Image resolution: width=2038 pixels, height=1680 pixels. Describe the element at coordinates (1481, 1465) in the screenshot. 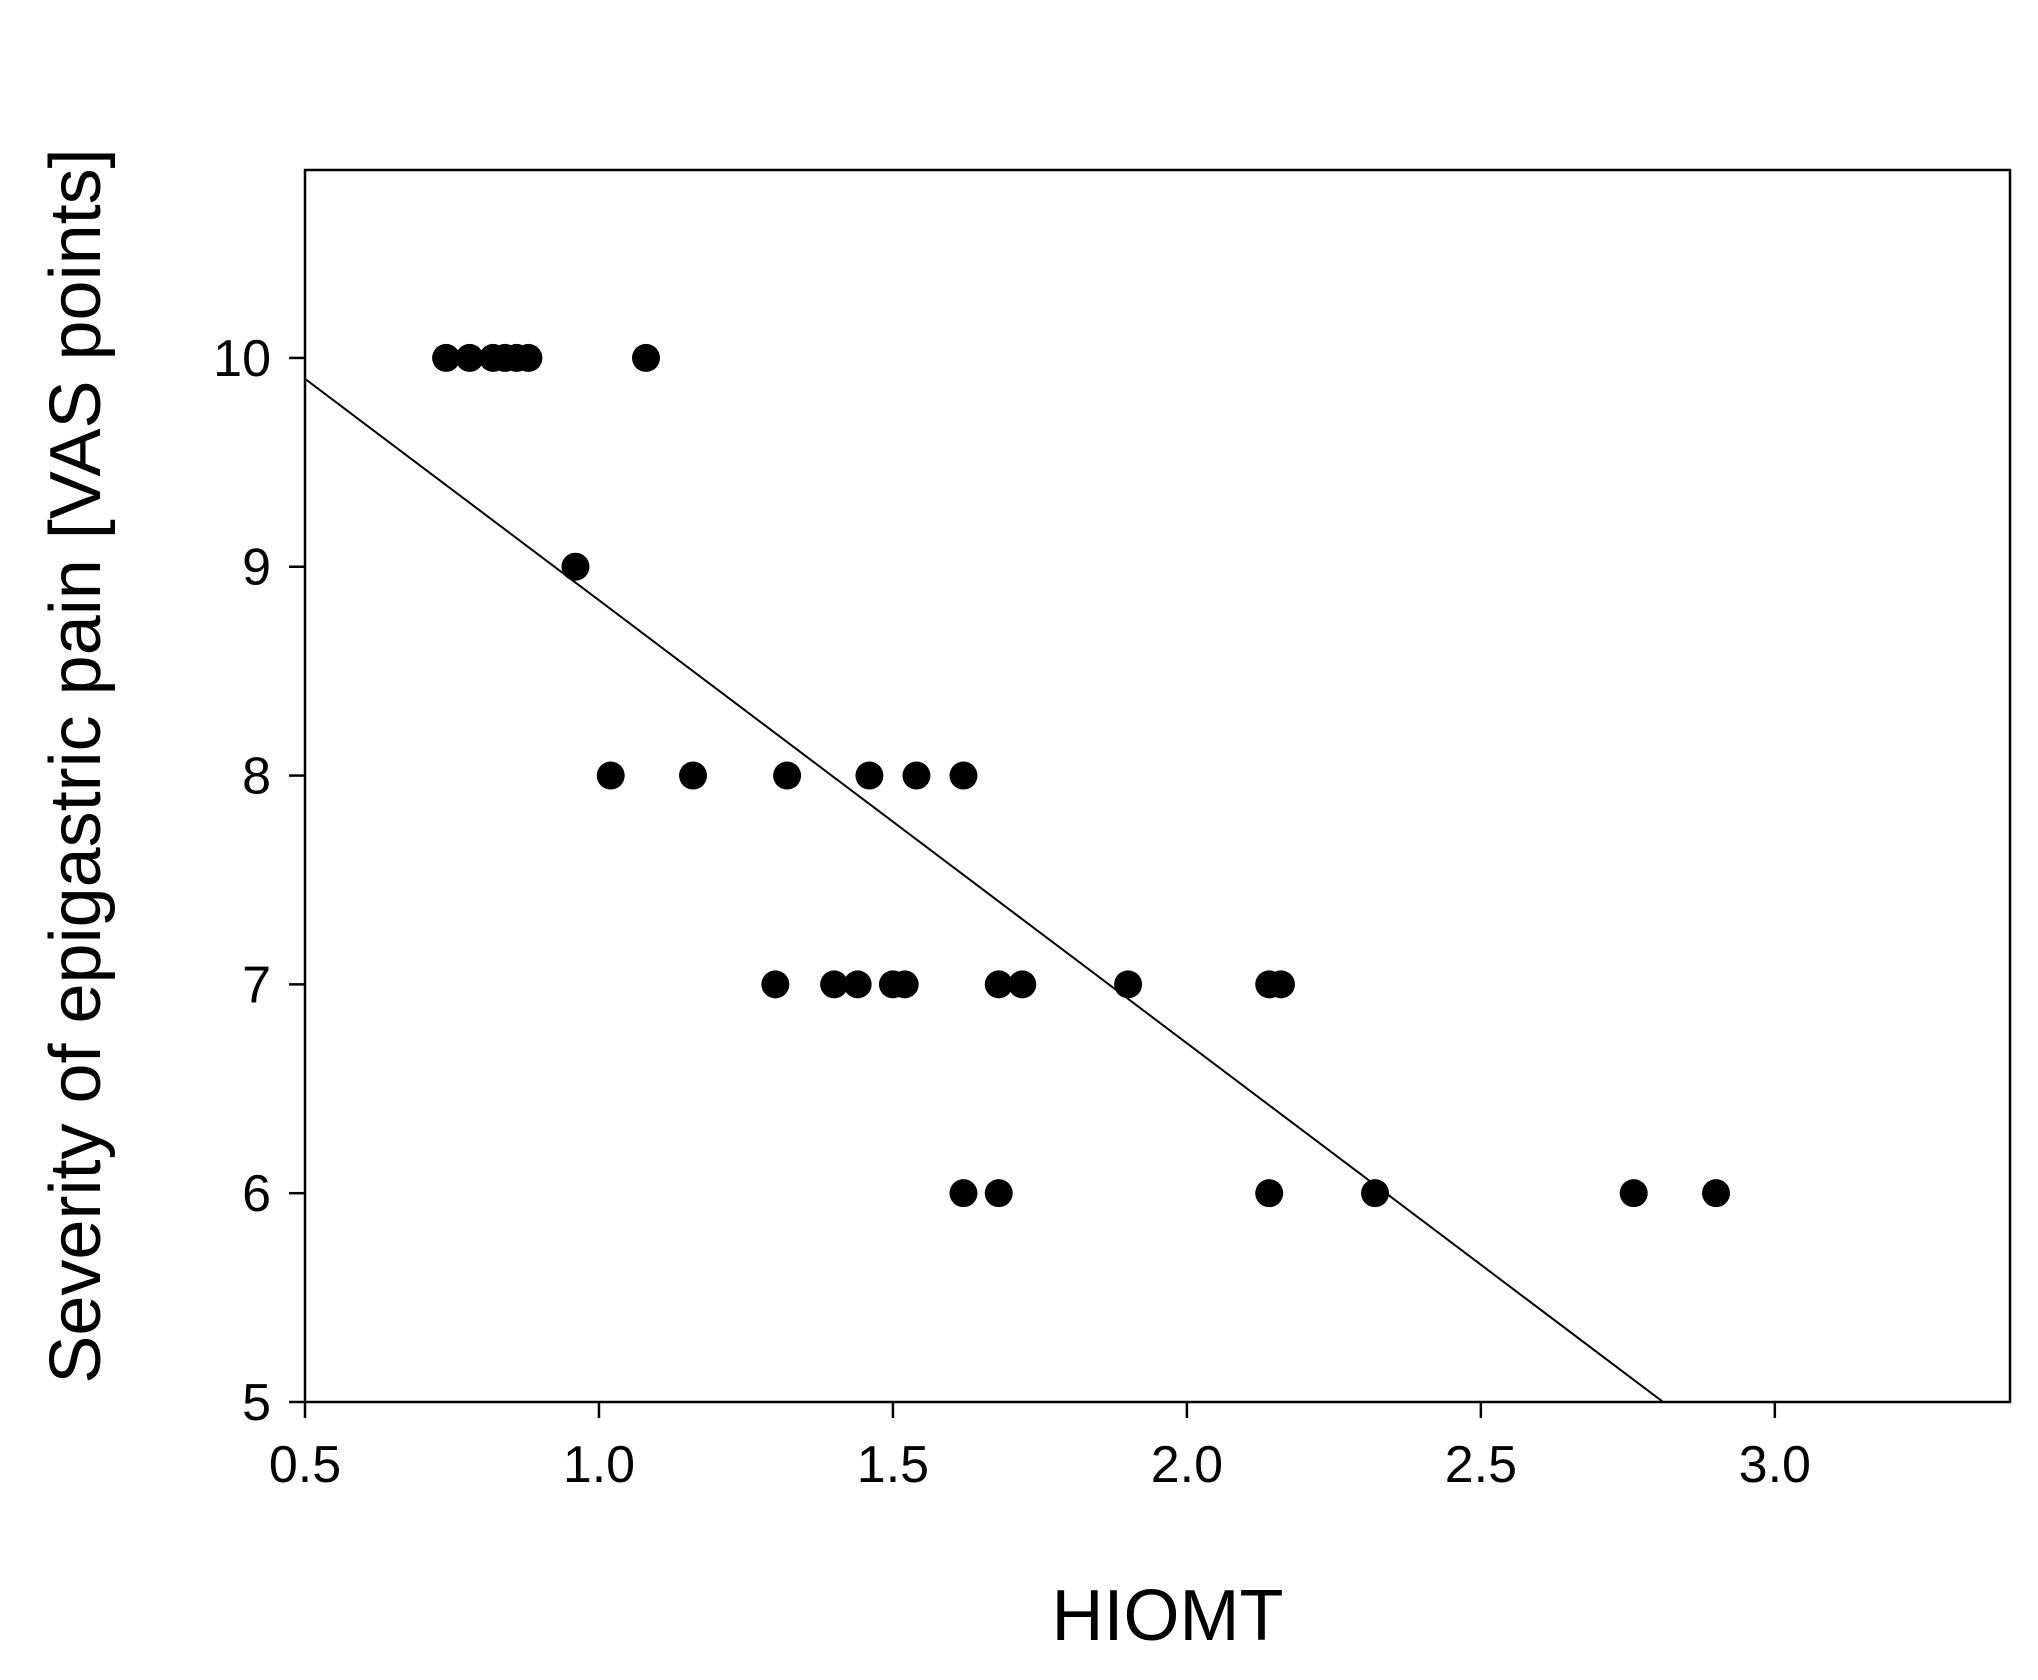

I see `x-tick-label: 2.5` at that location.